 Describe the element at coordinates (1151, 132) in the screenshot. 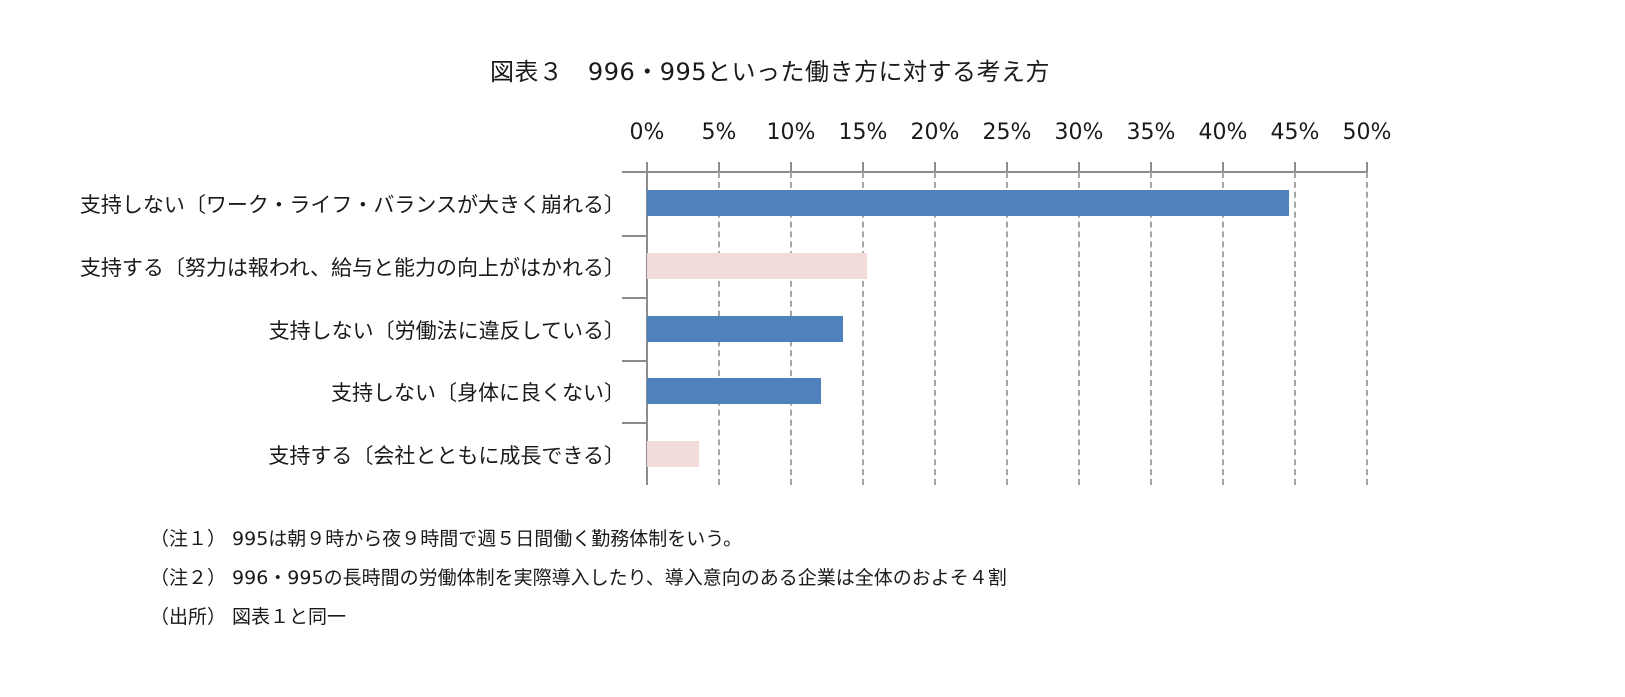

I see `x-tick-label: 35%` at that location.